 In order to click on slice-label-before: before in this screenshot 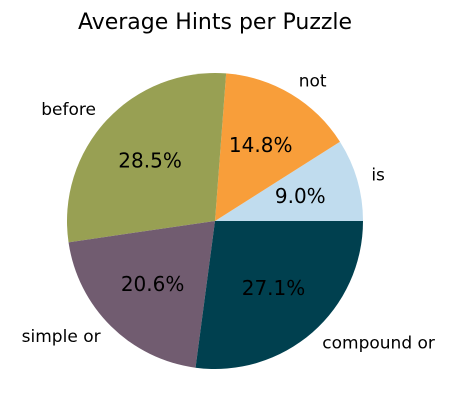, I will do `click(68, 110)`.